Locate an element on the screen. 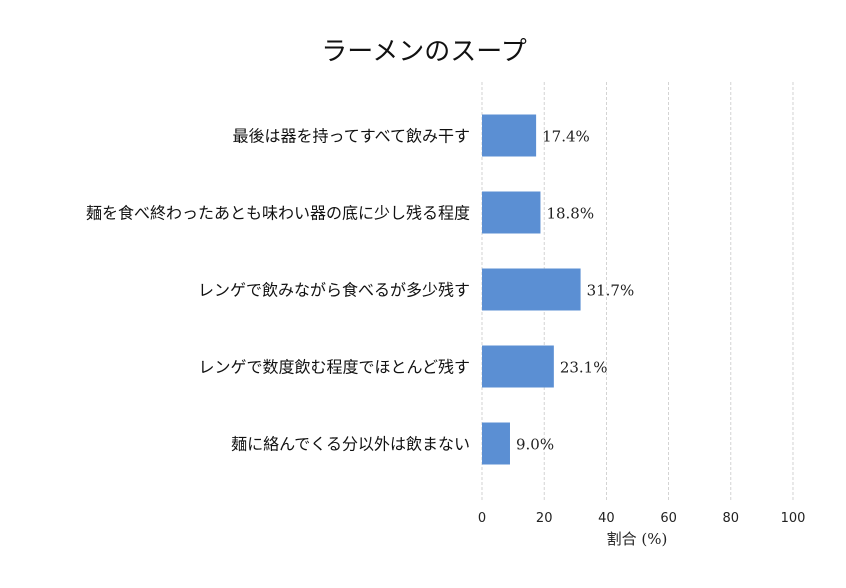  data-label: 9.0% is located at coordinates (535, 445).